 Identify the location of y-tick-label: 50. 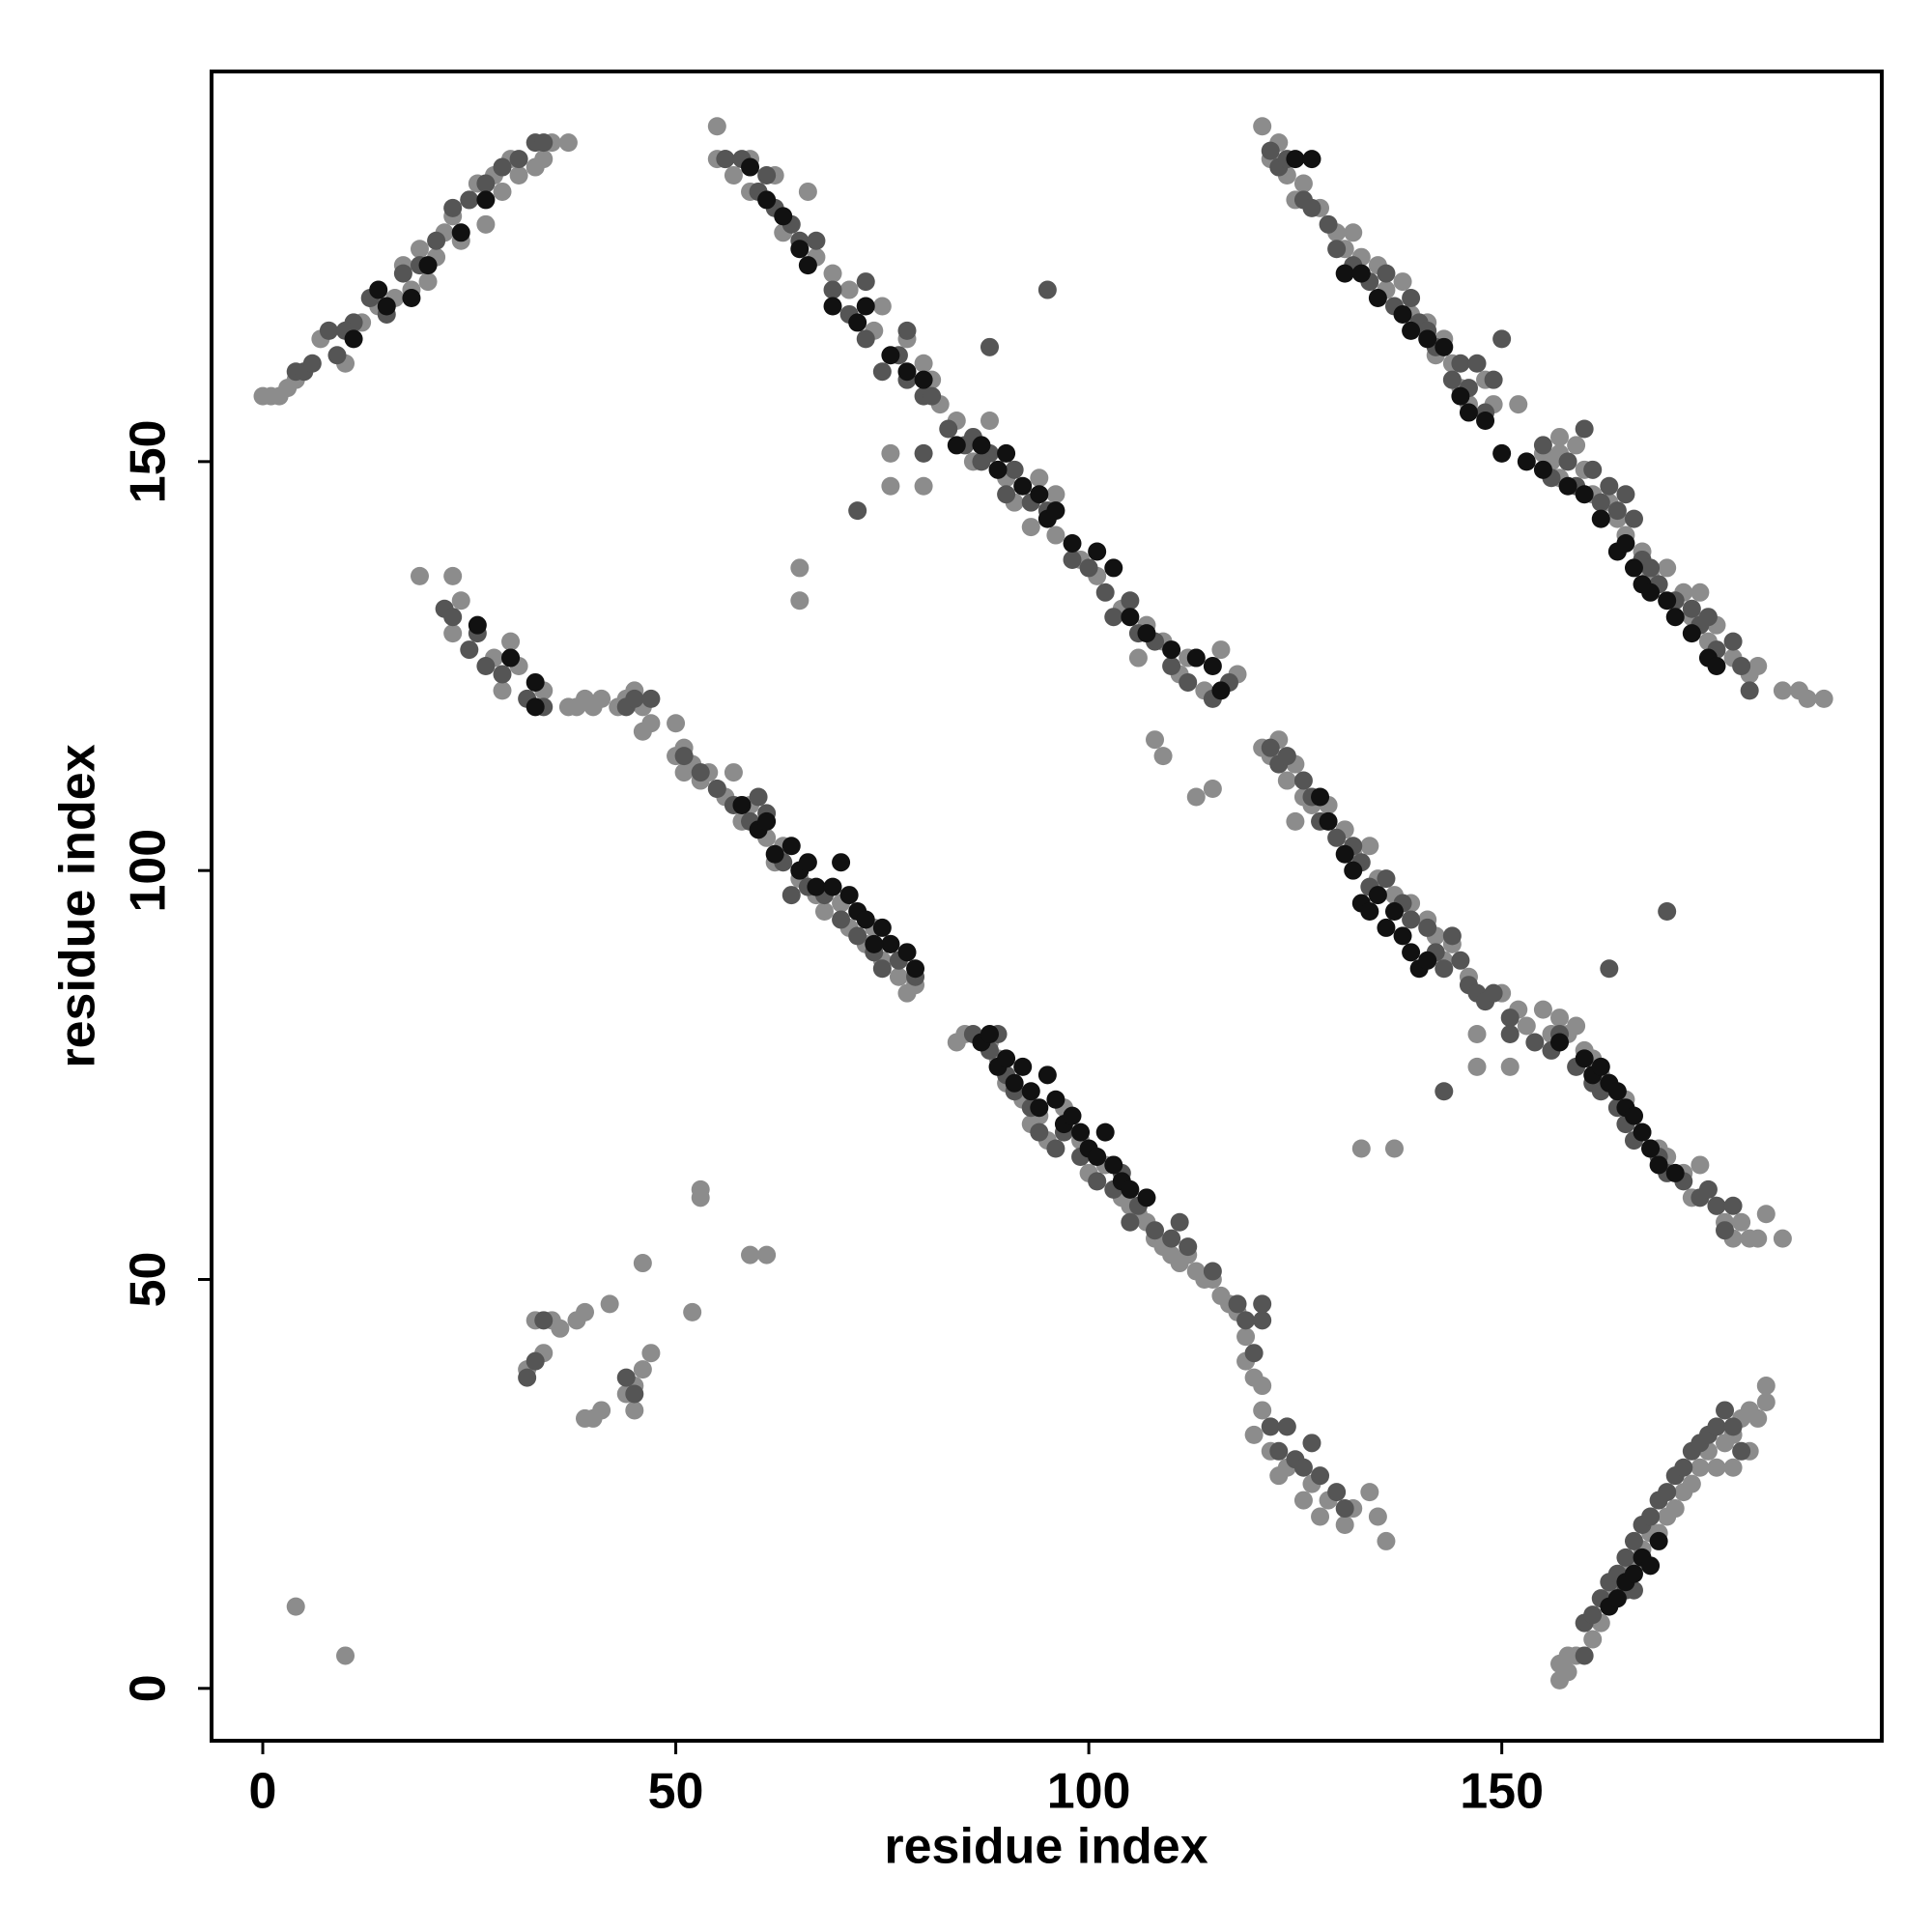
(149, 1280).